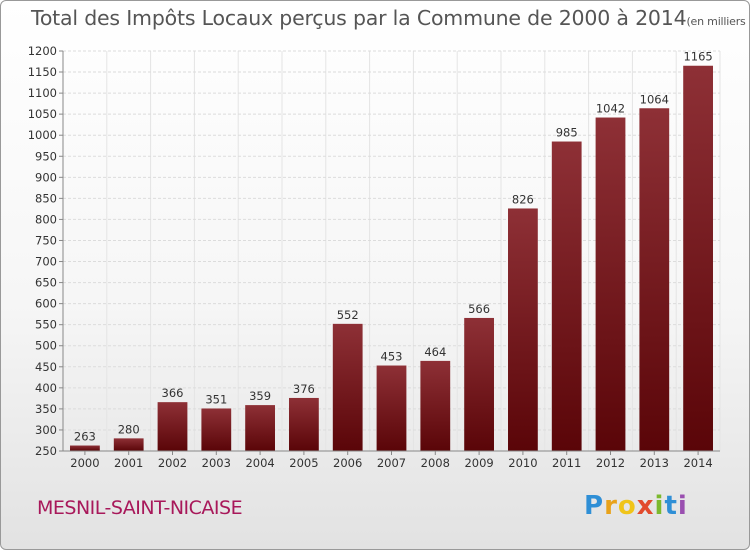 The height and width of the screenshot is (550, 750). I want to click on data-label: 826, so click(523, 199).